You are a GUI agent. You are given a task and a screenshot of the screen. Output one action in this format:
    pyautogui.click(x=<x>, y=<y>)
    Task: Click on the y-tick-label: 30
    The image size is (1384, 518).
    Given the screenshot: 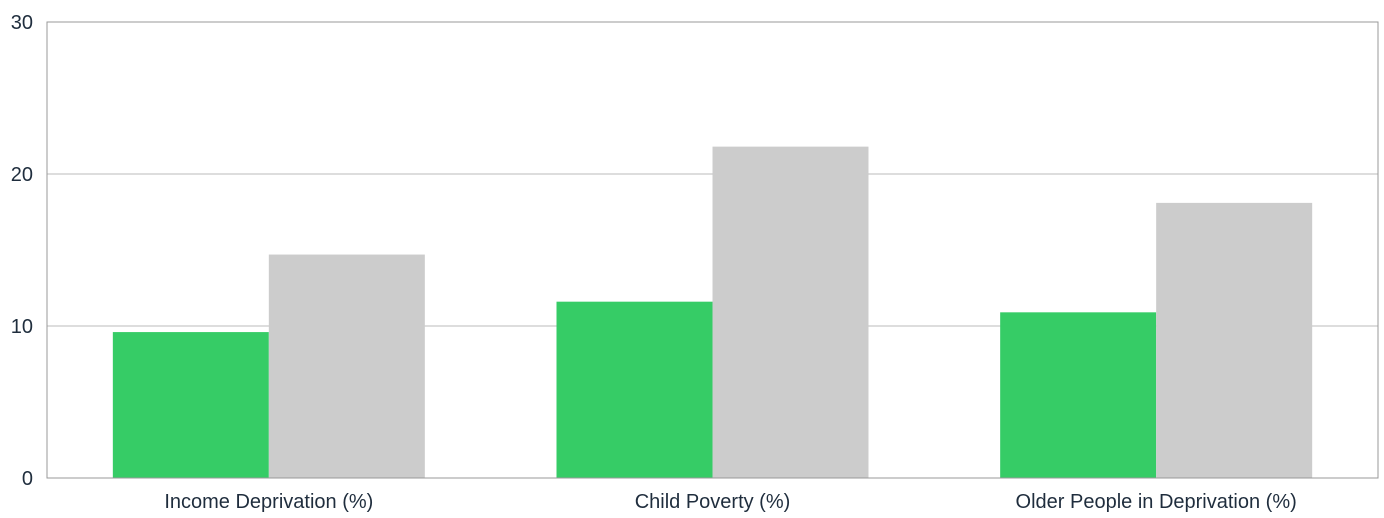 What is the action you would take?
    pyautogui.click(x=22, y=23)
    